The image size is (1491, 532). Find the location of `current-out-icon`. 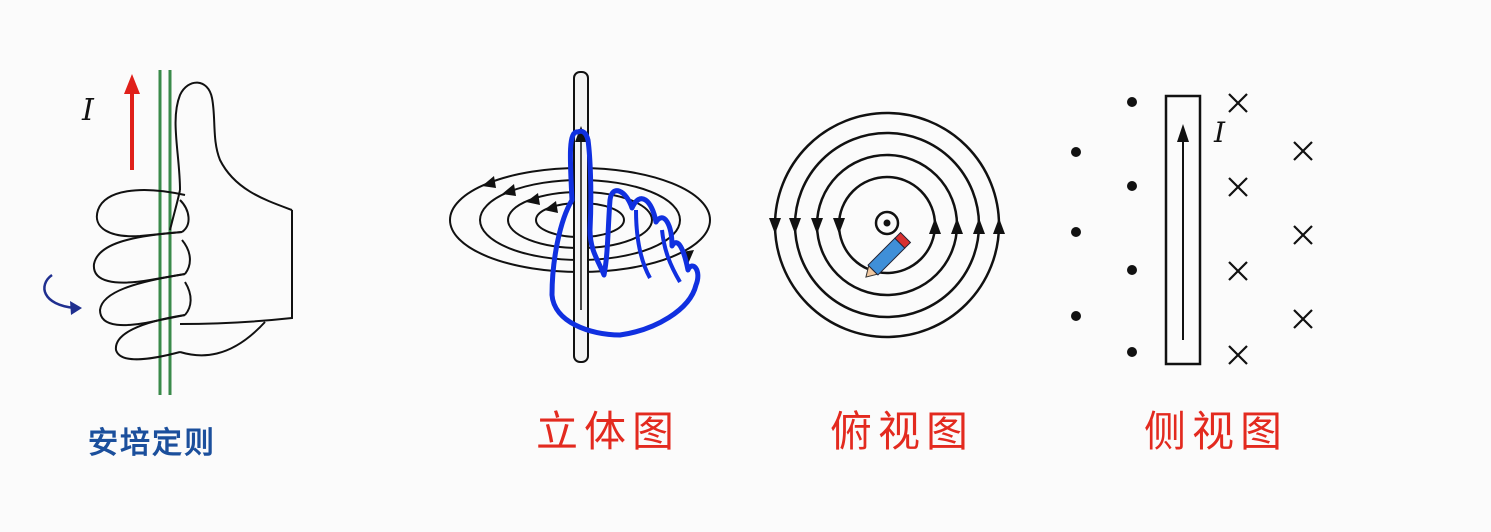

current-out-icon is located at coordinates (887, 223).